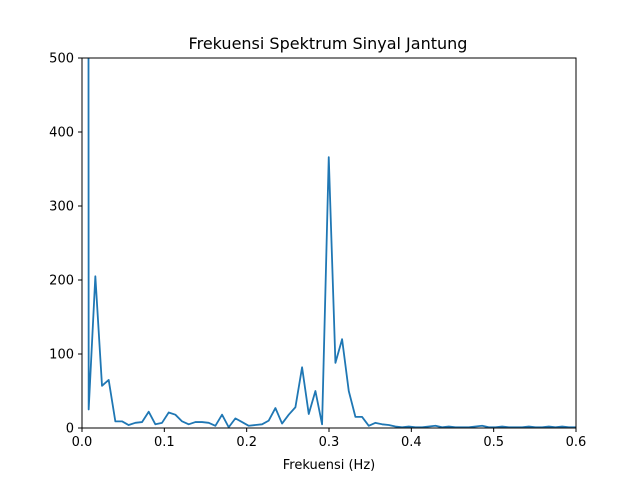 This screenshot has width=640, height=480. Describe the element at coordinates (329, 442) in the screenshot. I see `x-tick-label: 0.3` at that location.